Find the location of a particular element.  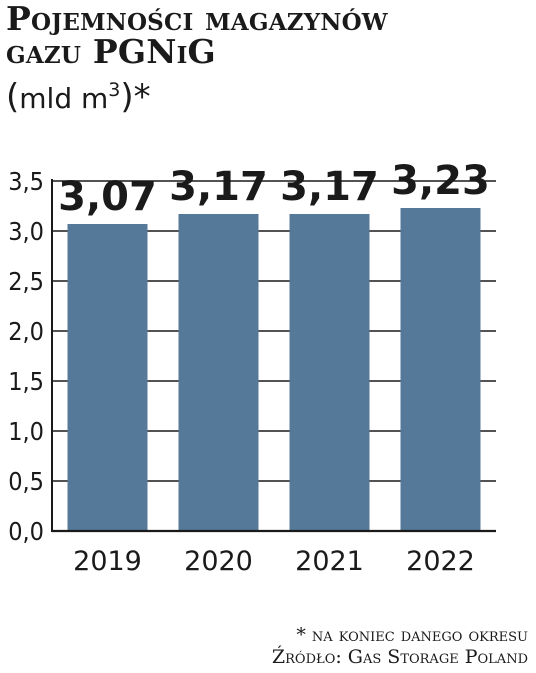

chart-title-line-2: gazu PGNiG is located at coordinates (111, 51).